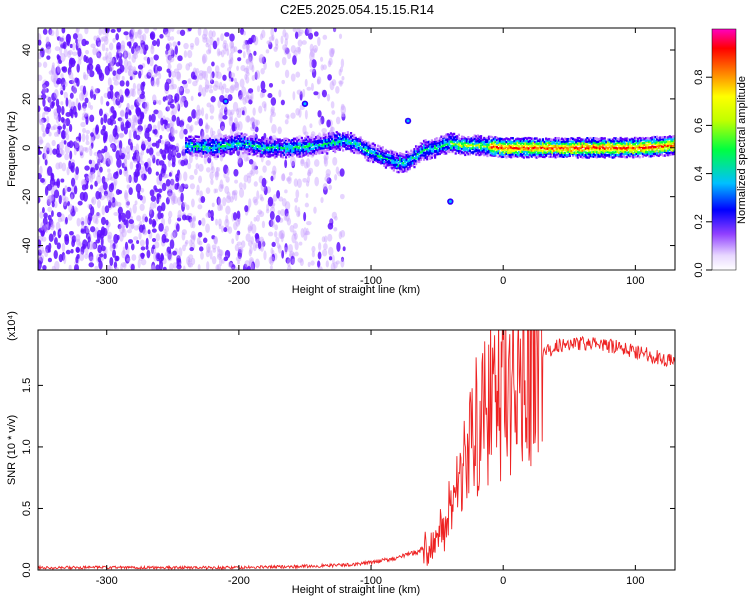 The height and width of the screenshot is (600, 750). What do you see at coordinates (239, 581) in the screenshot?
I see `bottom-x-tick-label: -200` at bounding box center [239, 581].